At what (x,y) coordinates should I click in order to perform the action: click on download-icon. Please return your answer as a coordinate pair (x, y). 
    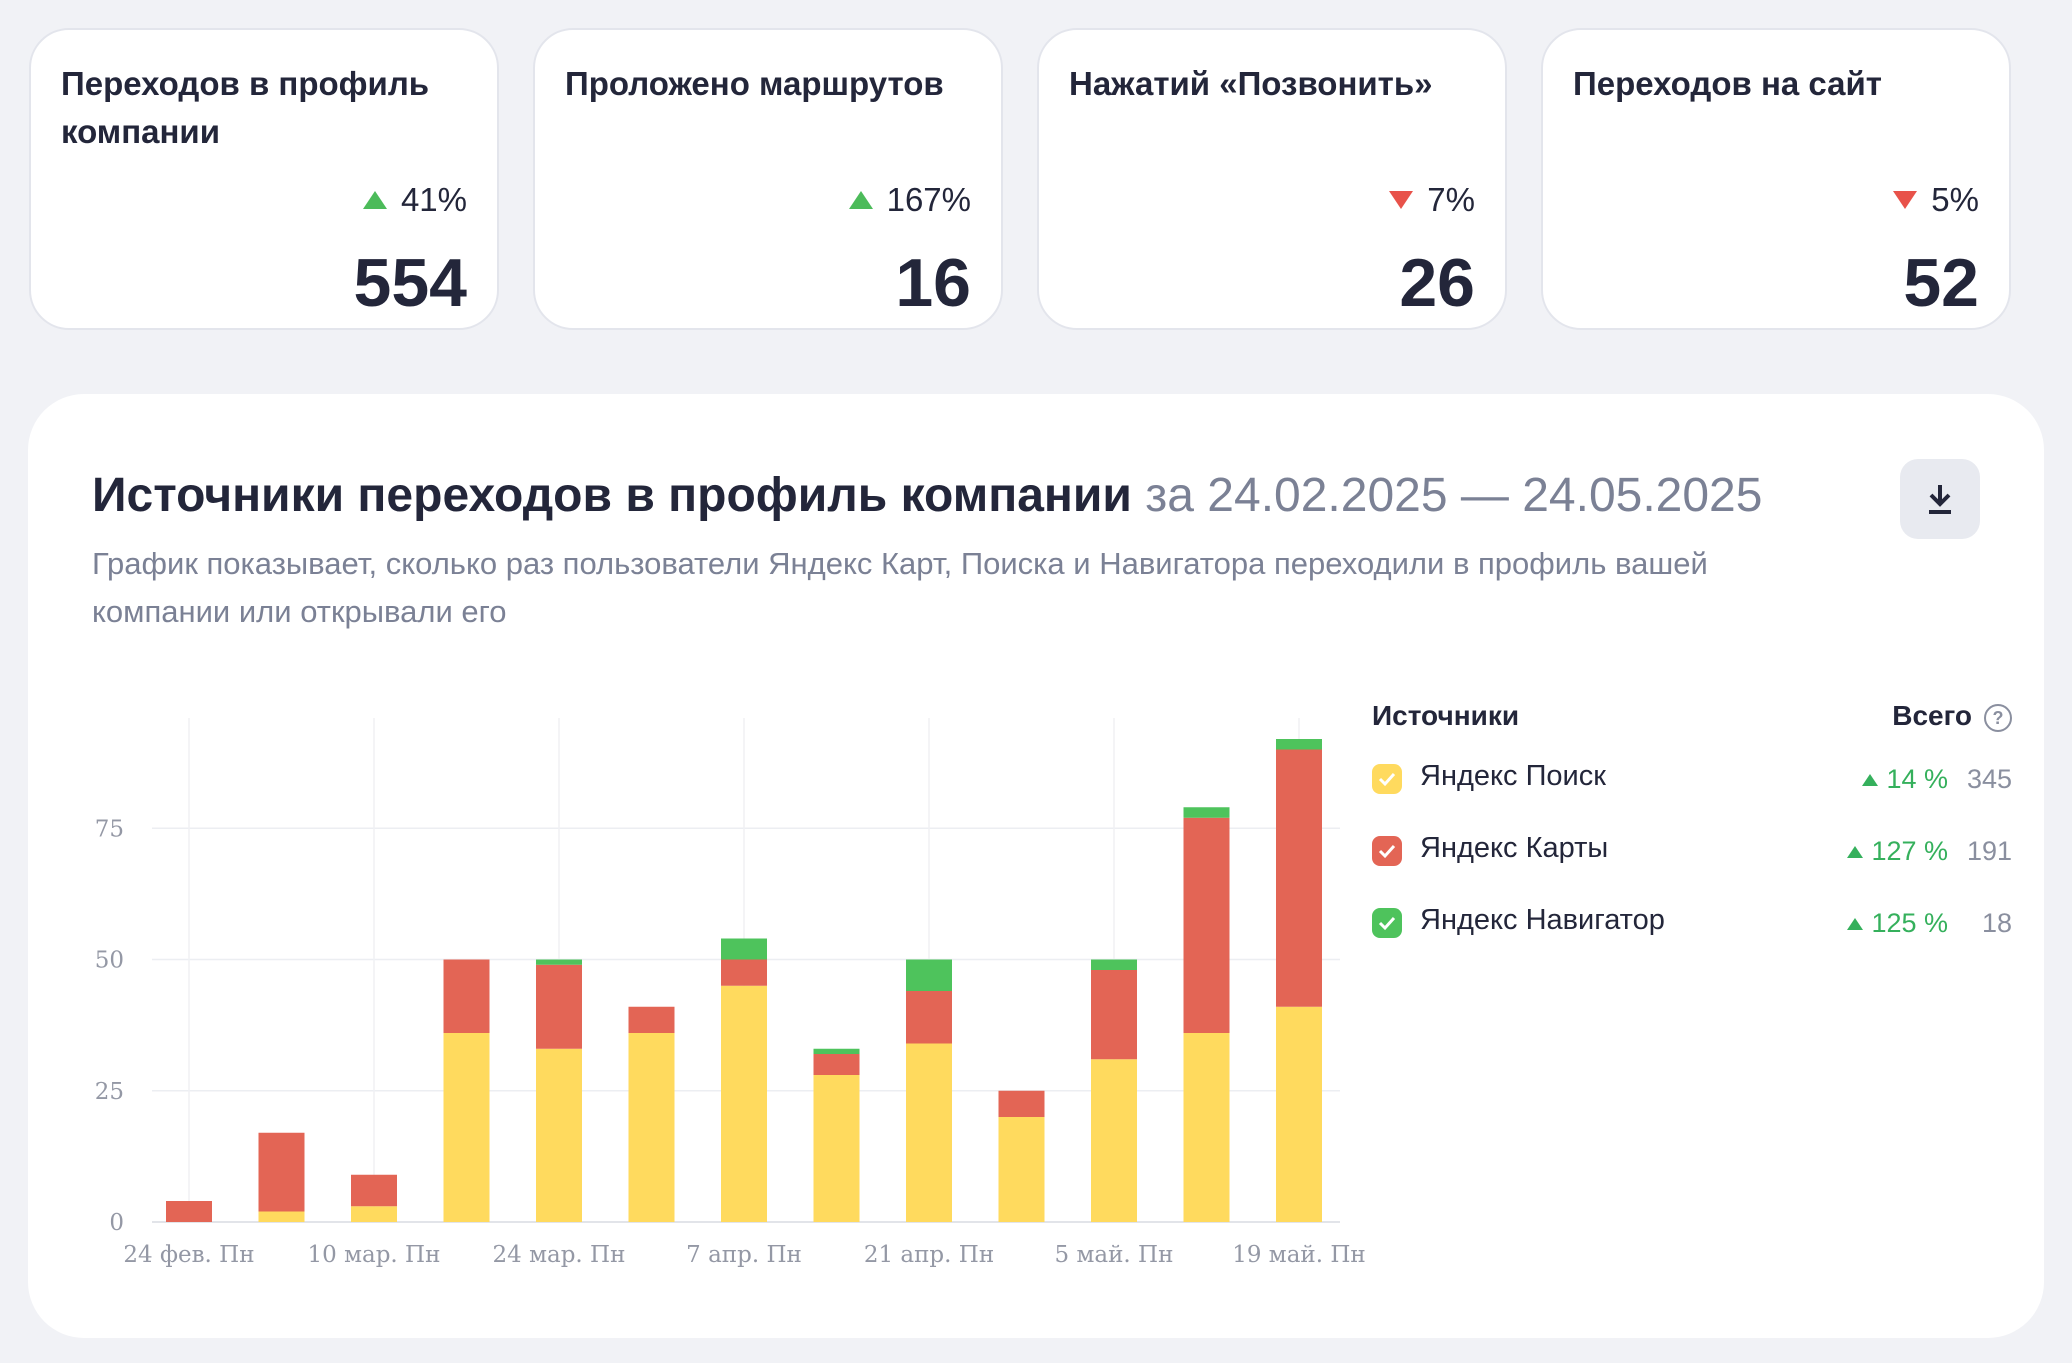
    Looking at the image, I should click on (1940, 499).